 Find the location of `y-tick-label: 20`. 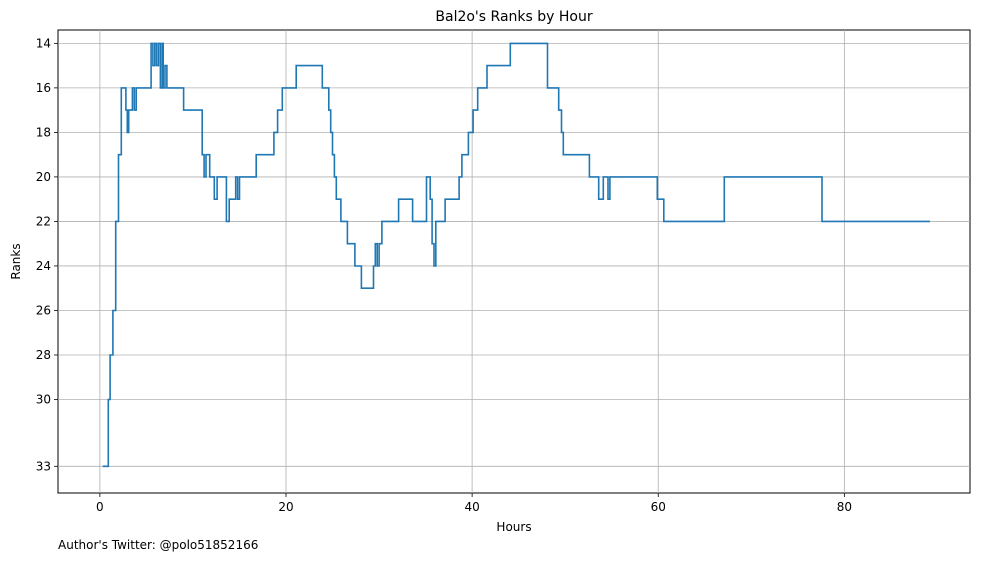

y-tick-label: 20 is located at coordinates (43, 177).